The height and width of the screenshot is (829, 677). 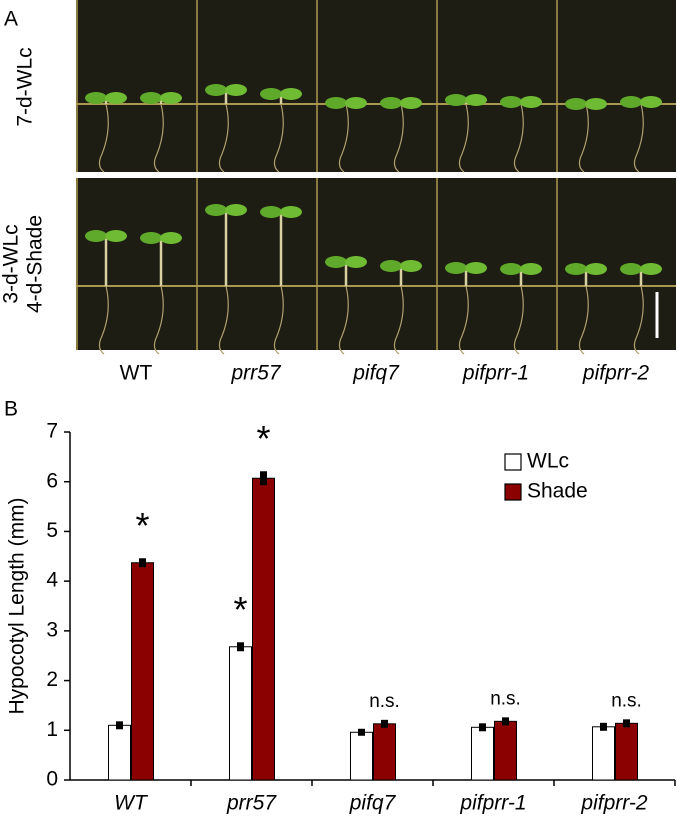 I want to click on y-tick-label: 4, so click(x=52, y=580).